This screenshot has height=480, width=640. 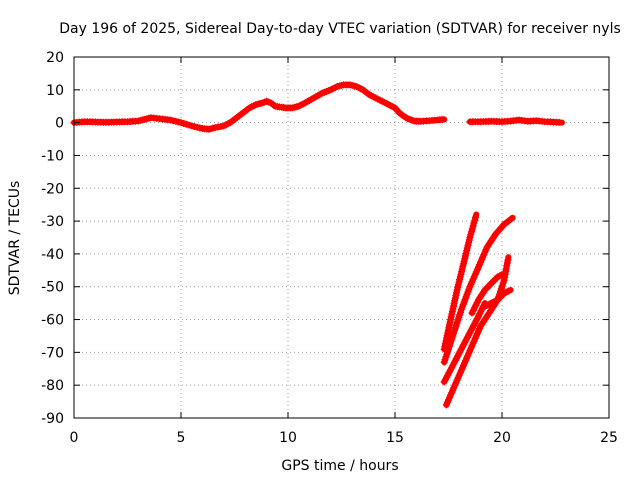 What do you see at coordinates (55, 91) in the screenshot?
I see `y-tick-label: 10` at bounding box center [55, 91].